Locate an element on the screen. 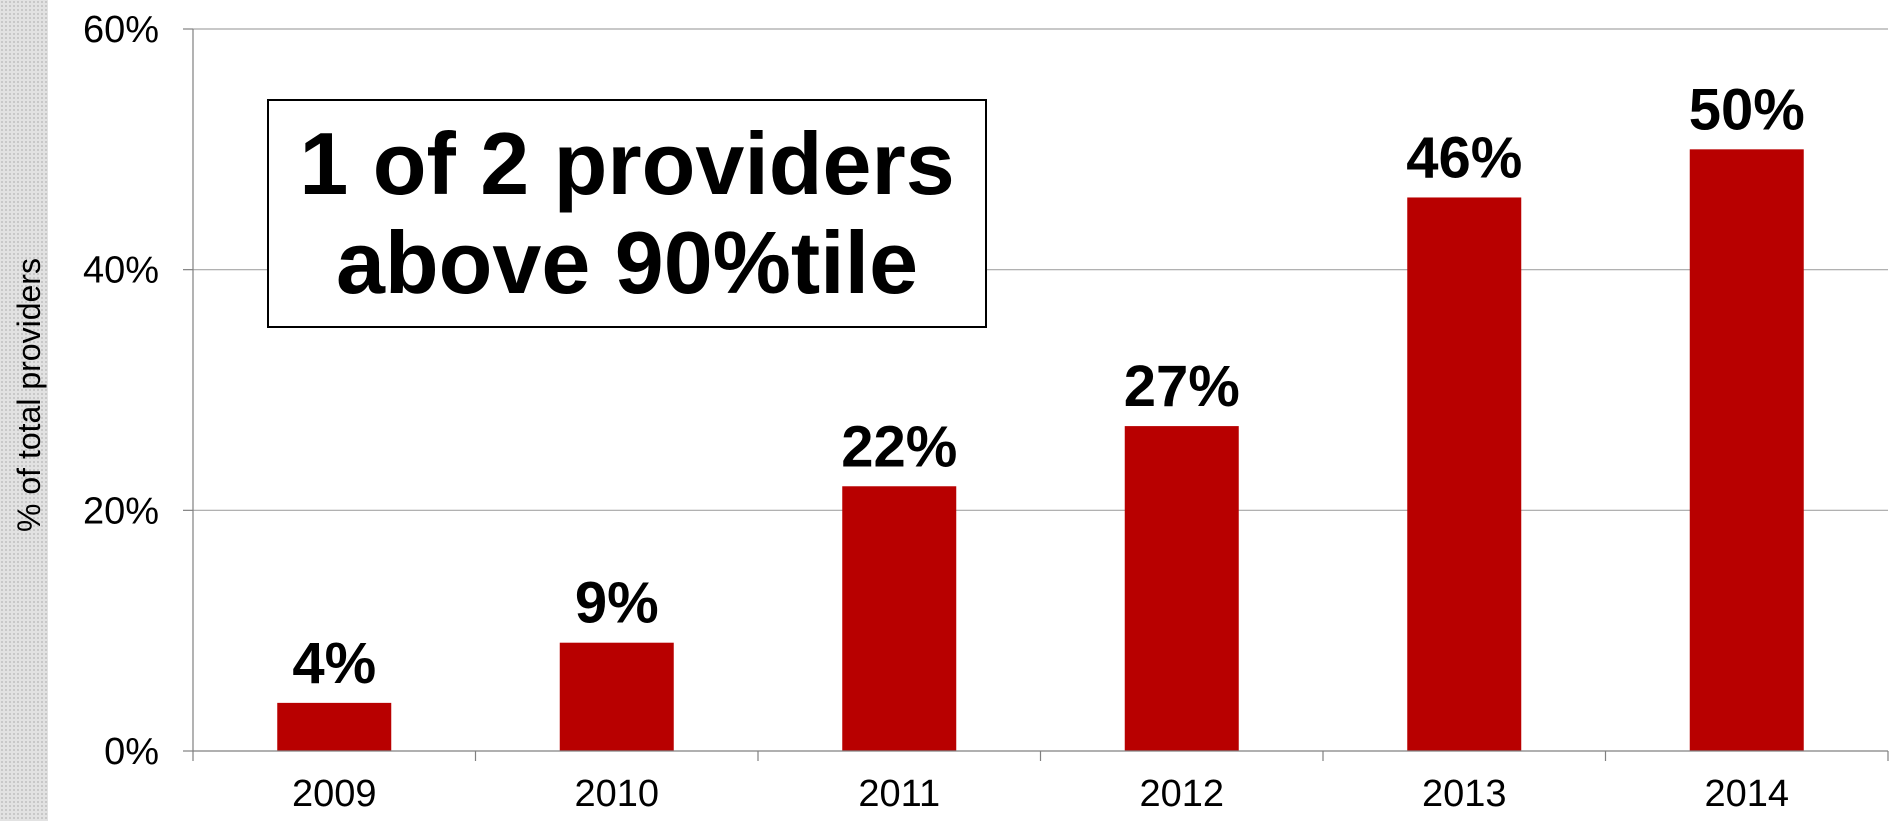 This screenshot has width=1898, height=821. y-tick-label: 40% is located at coordinates (121, 271).